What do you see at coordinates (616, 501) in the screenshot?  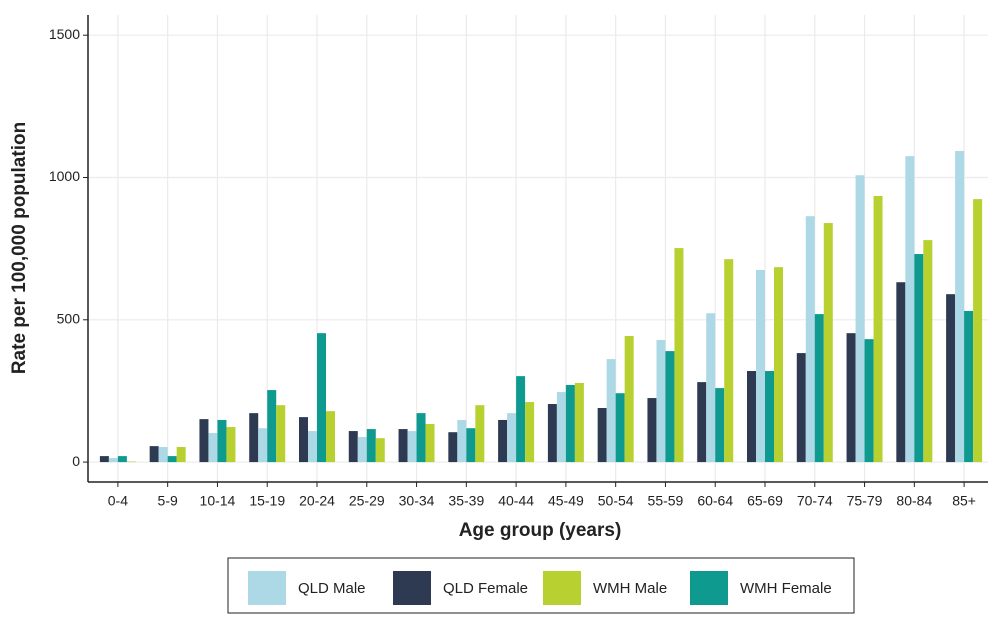 I see `x-tick-label: 50-54` at bounding box center [616, 501].